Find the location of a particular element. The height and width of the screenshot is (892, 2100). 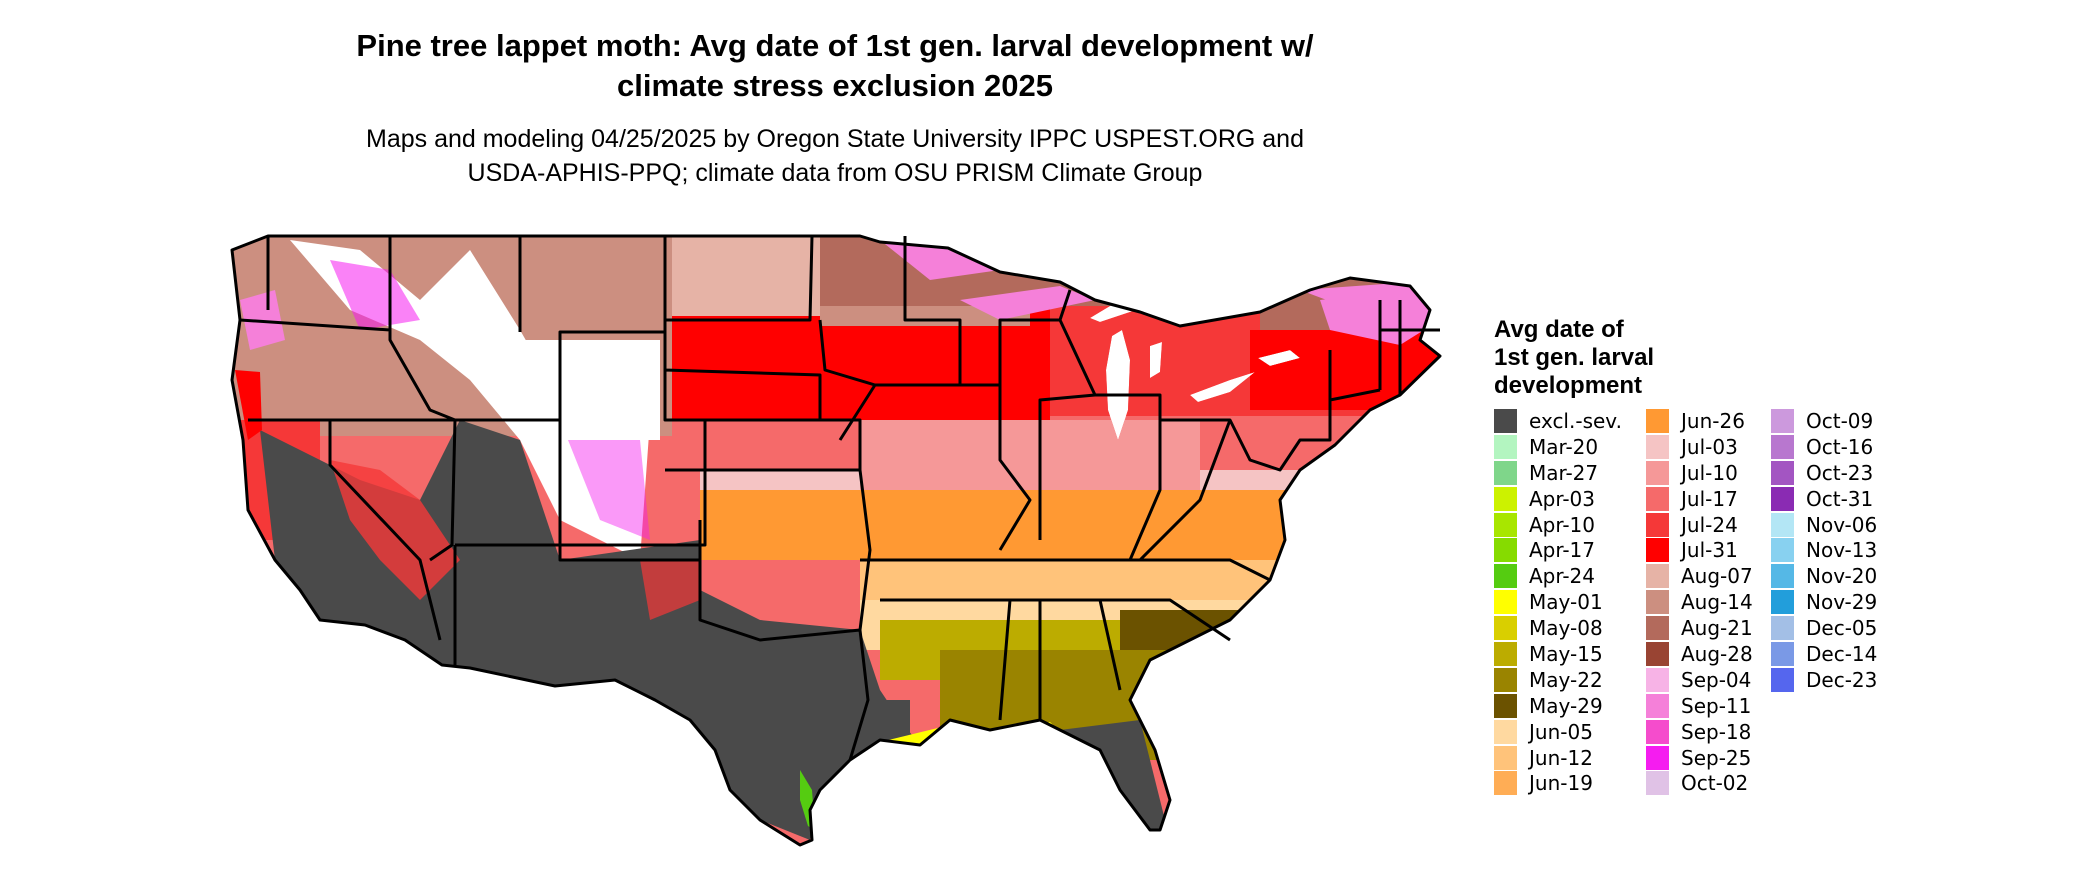

legend-item: Aug-21 is located at coordinates (1699, 628).